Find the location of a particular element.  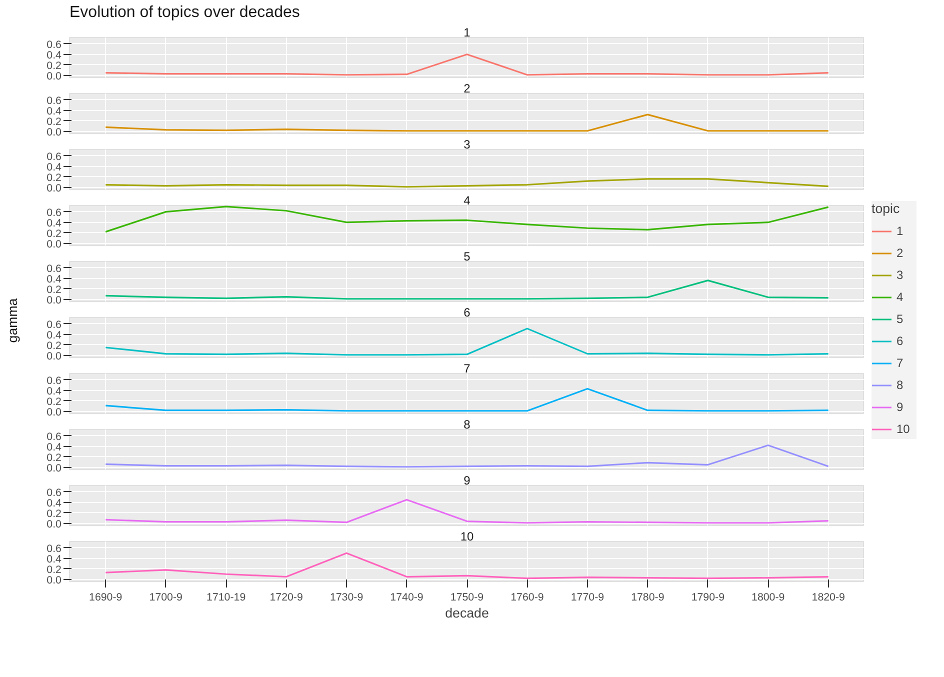

x-tick-label: 1760-9 is located at coordinates (527, 598).